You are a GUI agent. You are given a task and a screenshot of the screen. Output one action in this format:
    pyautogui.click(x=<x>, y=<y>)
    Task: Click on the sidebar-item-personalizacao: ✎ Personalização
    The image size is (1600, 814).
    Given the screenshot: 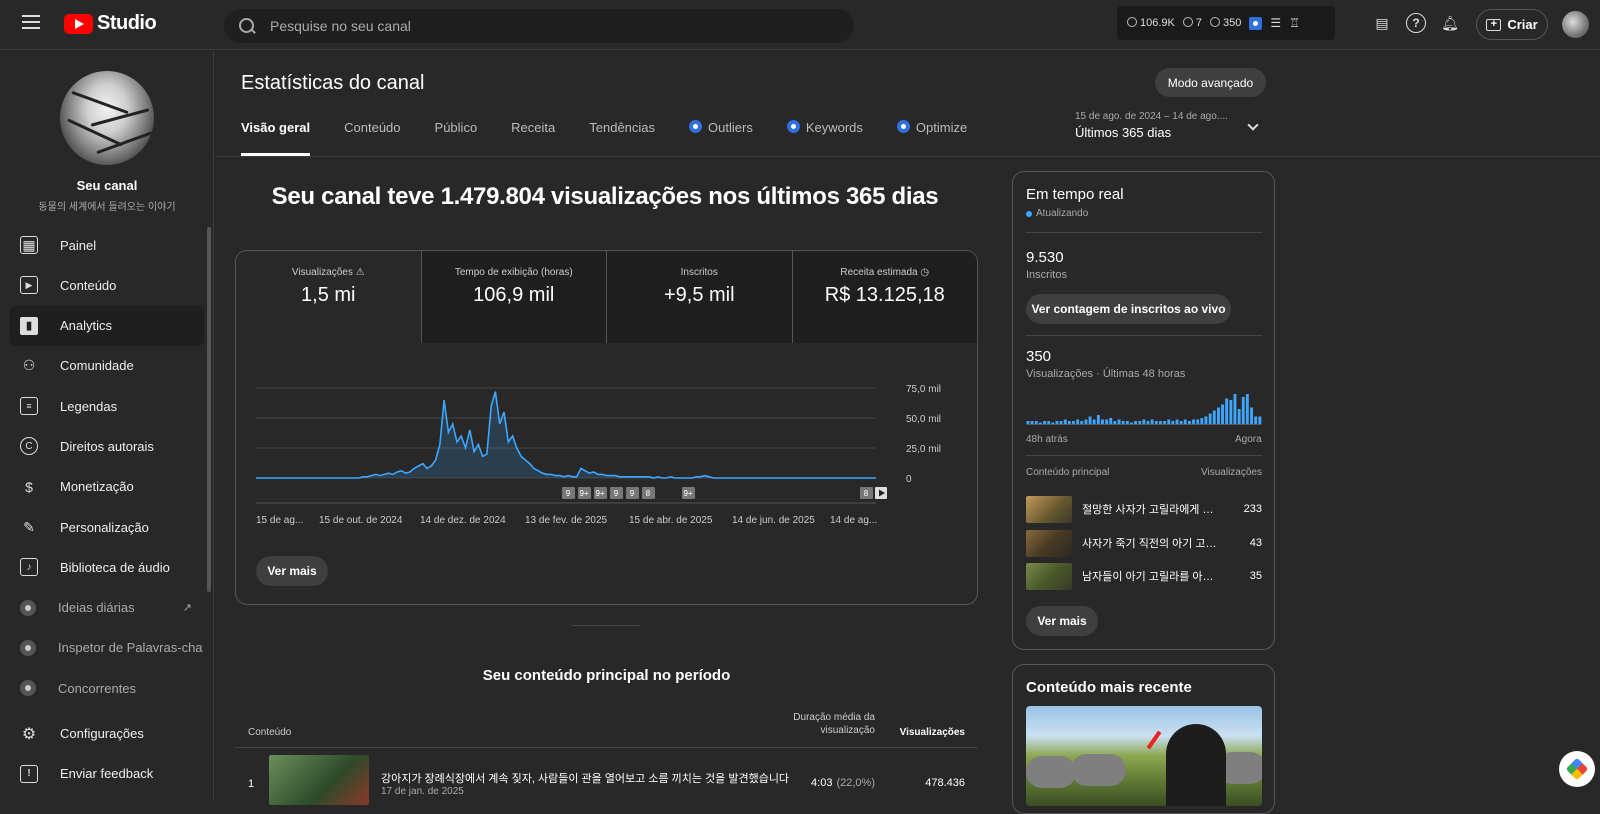 What is the action you would take?
    pyautogui.click(x=107, y=527)
    